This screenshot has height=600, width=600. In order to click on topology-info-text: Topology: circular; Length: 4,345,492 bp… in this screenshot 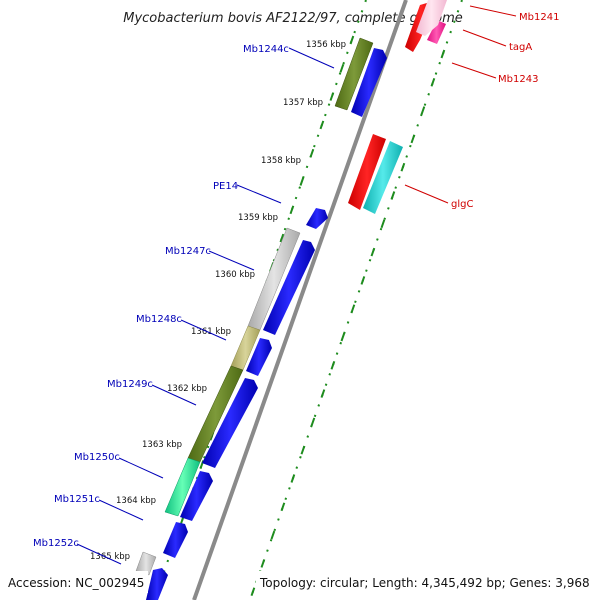, I will do `click(424, 583)`.